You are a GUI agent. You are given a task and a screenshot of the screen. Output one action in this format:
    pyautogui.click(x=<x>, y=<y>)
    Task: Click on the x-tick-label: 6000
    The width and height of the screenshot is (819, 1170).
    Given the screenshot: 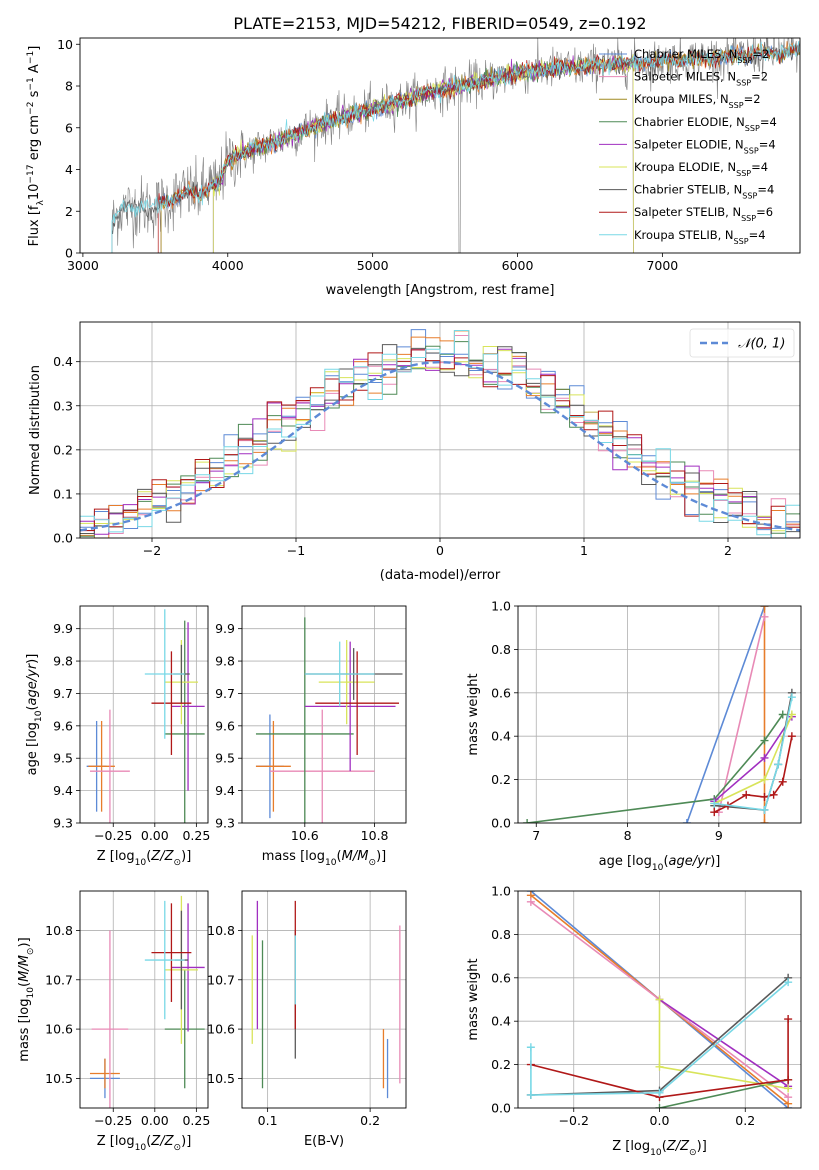 What is the action you would take?
    pyautogui.click(x=518, y=265)
    